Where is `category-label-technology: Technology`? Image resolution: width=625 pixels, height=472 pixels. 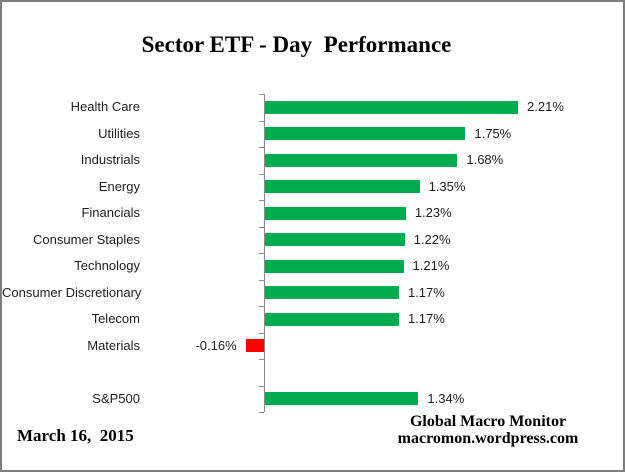 category-label-technology: Technology is located at coordinates (107, 265).